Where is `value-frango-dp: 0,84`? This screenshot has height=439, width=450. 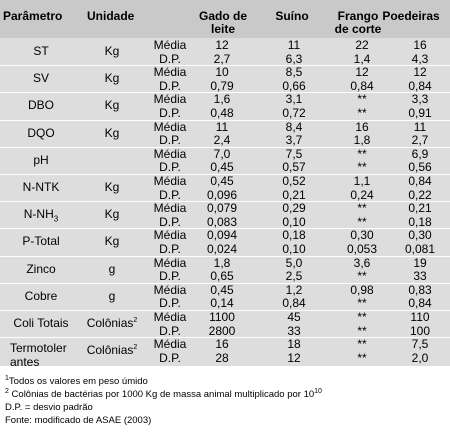
value-frango-dp: 0,84 is located at coordinates (362, 85).